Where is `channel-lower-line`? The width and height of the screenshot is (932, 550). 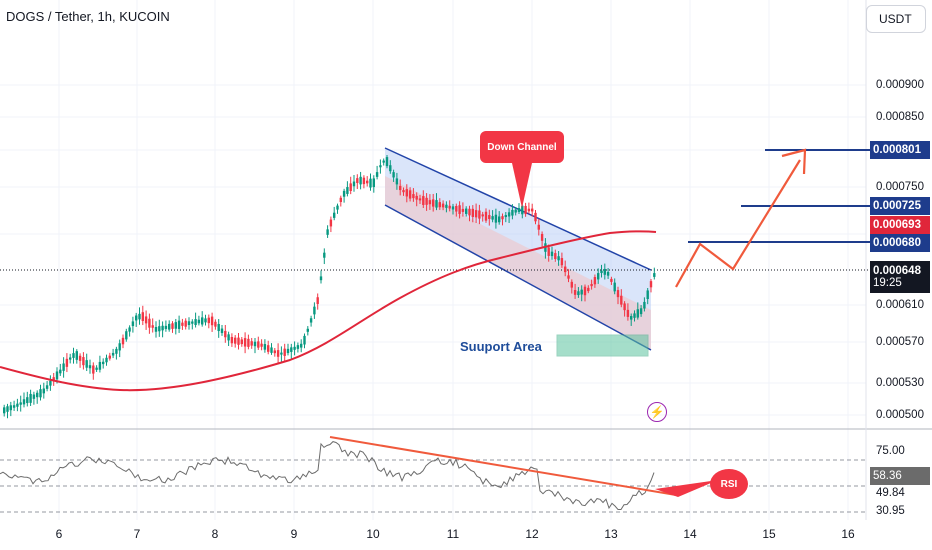
channel-lower-line is located at coordinates (518, 277).